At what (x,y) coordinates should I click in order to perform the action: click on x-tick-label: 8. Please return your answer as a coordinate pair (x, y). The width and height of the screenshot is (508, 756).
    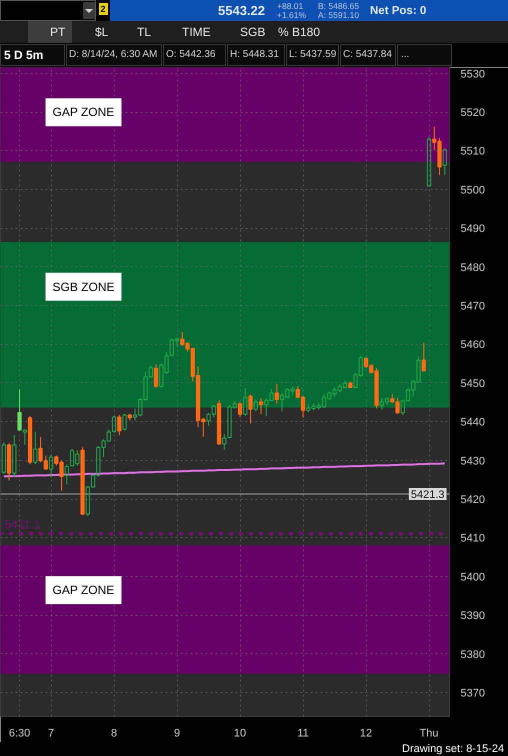
    Looking at the image, I should click on (114, 734).